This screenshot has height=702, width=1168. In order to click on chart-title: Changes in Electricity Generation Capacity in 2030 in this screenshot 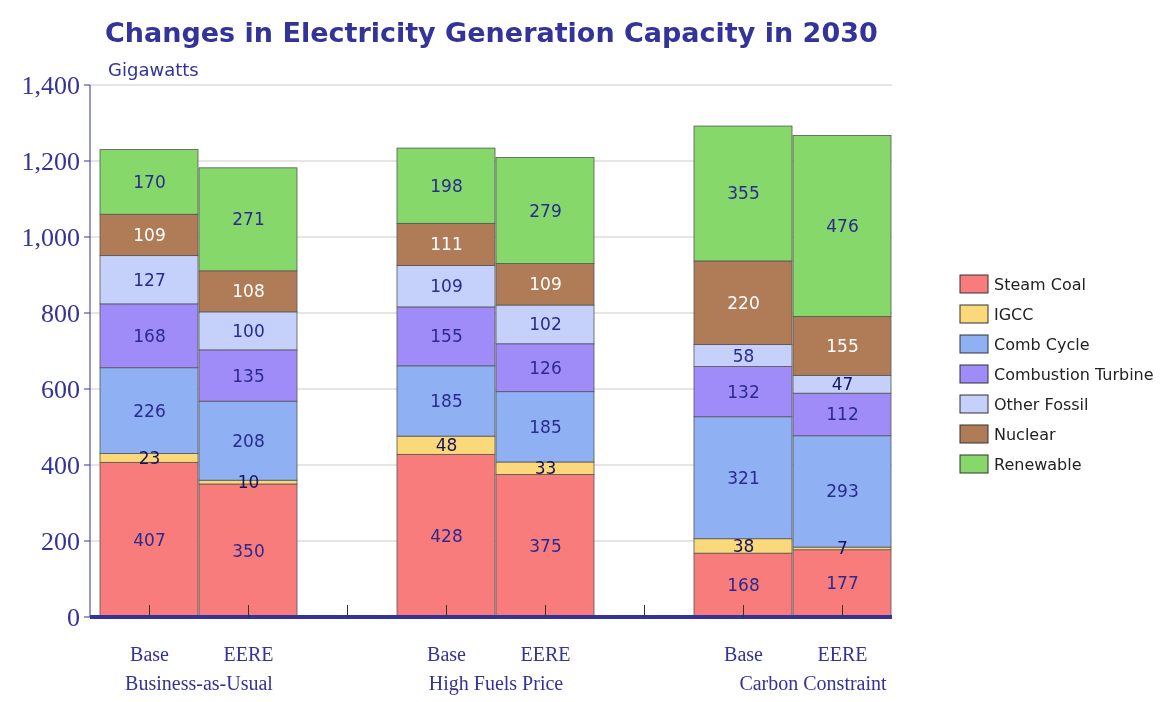, I will do `click(491, 32)`.